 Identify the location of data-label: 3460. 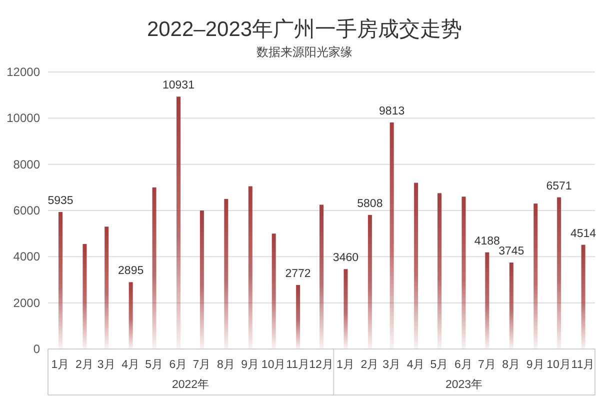
(345, 258).